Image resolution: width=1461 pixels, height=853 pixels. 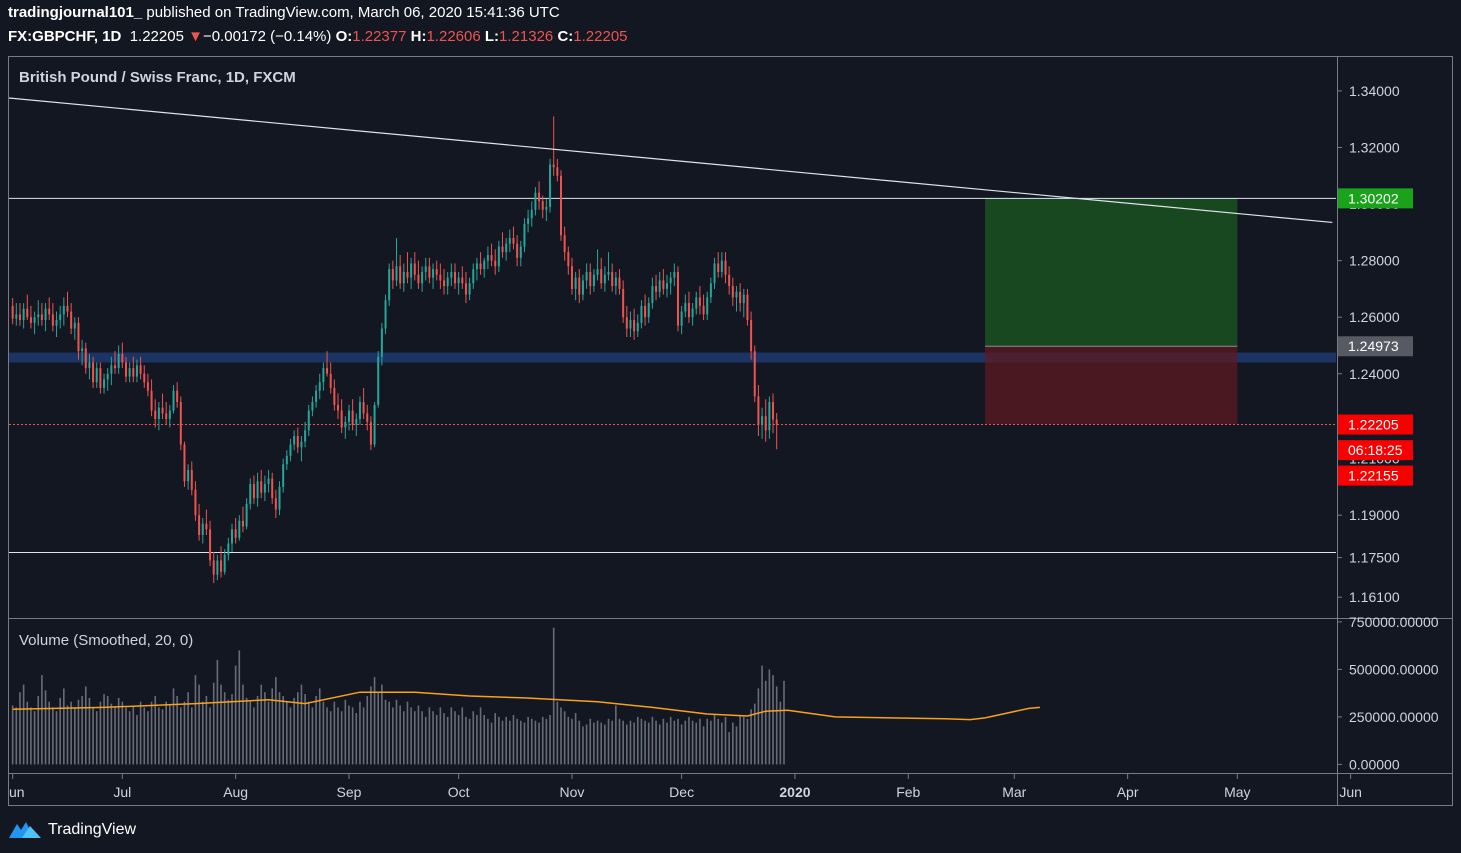 What do you see at coordinates (1374, 148) in the screenshot?
I see `price-tick-label: 1.32000` at bounding box center [1374, 148].